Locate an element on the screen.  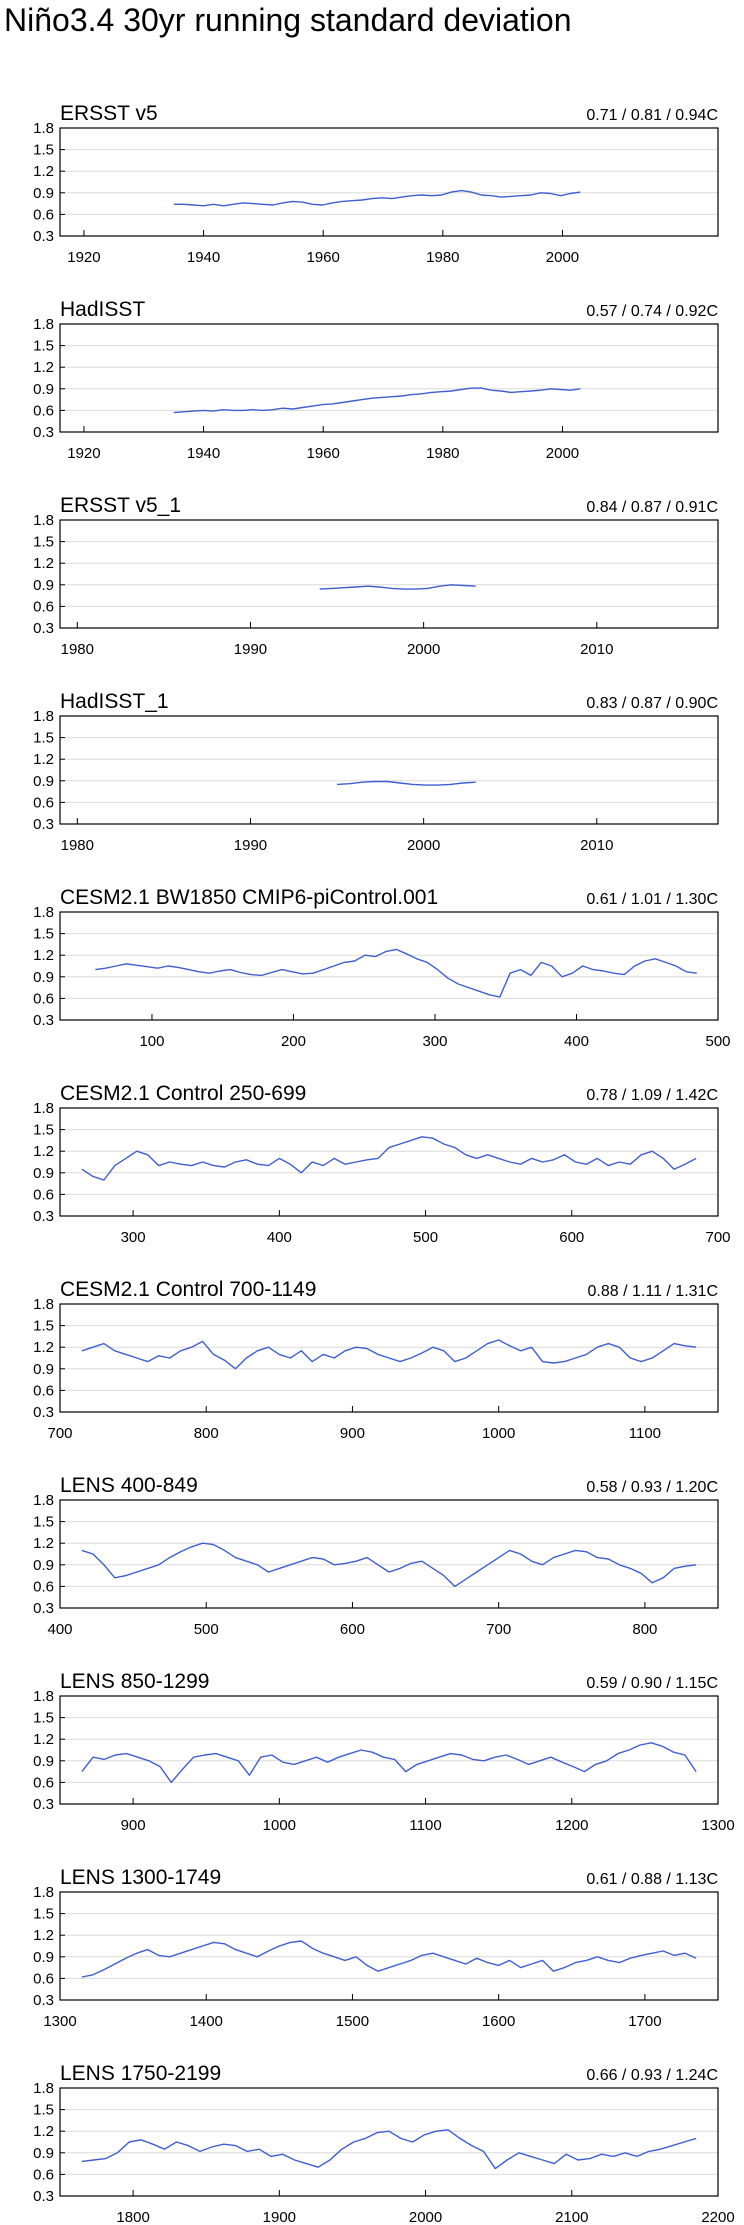
panel-stats: 0.71 / 0.81 / 0.94C is located at coordinates (652, 115).